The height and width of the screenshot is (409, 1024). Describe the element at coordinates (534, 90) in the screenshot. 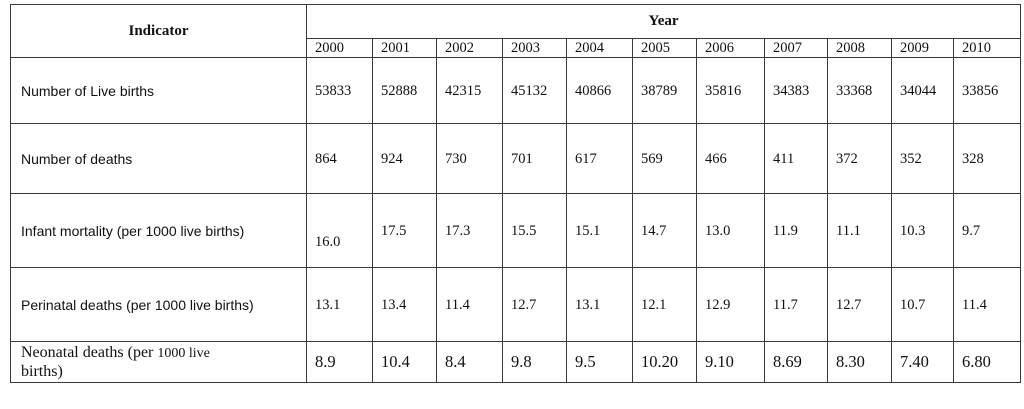

I see `table-cell: 45132` at that location.